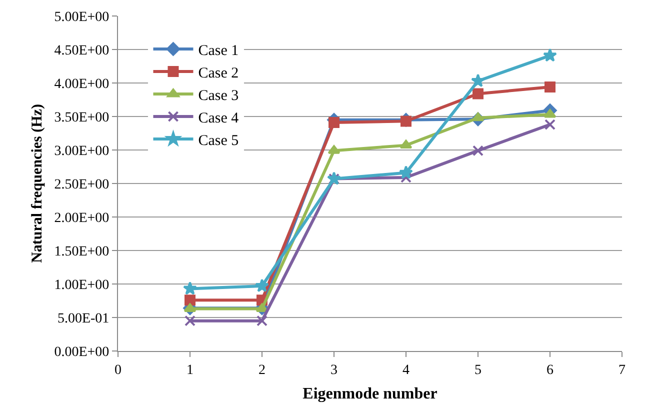  Describe the element at coordinates (218, 73) in the screenshot. I see `legend-label: Case 2` at that location.